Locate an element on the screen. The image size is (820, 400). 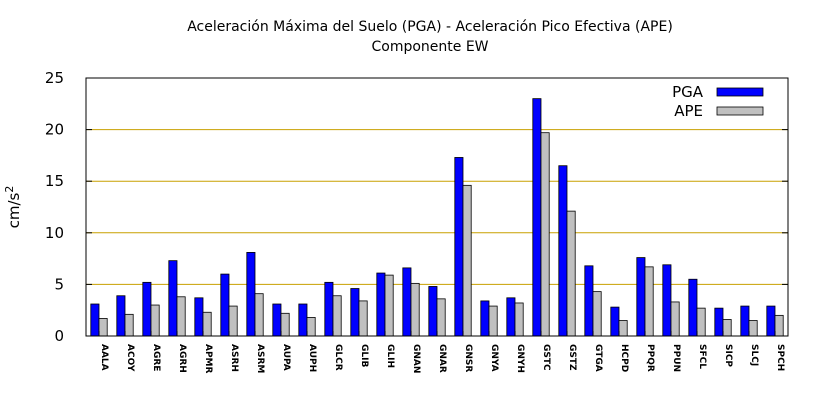
bar-pga-gnar is located at coordinates (433, 311).